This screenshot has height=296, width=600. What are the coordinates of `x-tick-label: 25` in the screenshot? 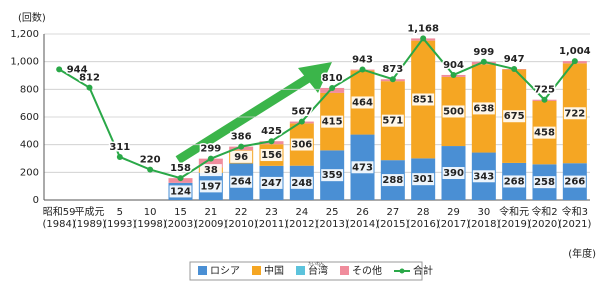 It's located at (332, 212).